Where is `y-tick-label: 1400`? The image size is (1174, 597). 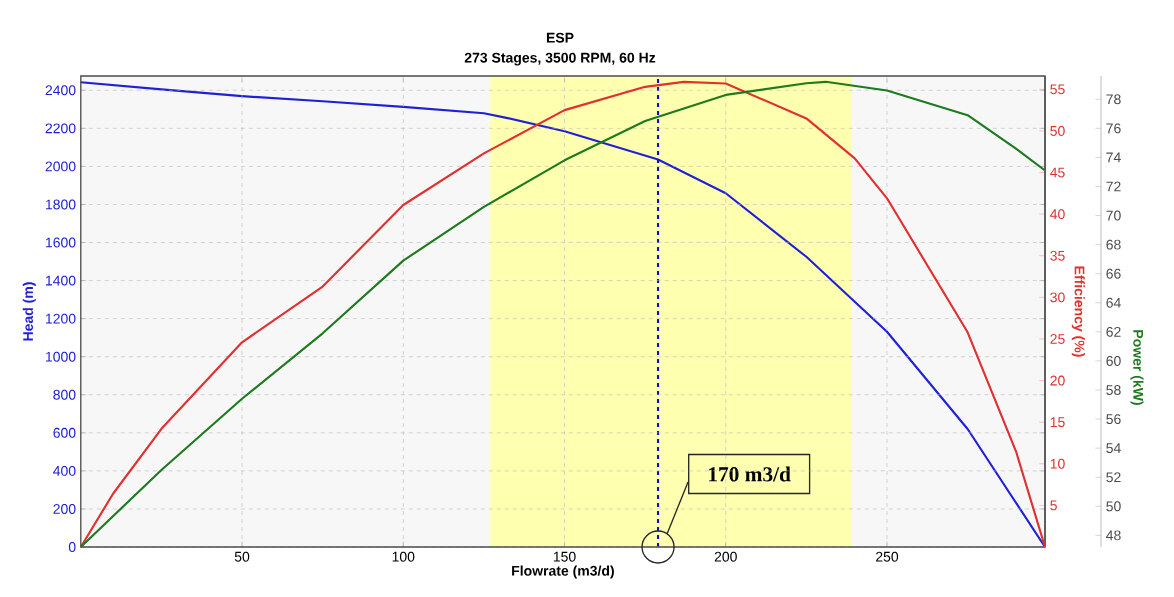
y-tick-label: 1400 is located at coordinates (61, 280).